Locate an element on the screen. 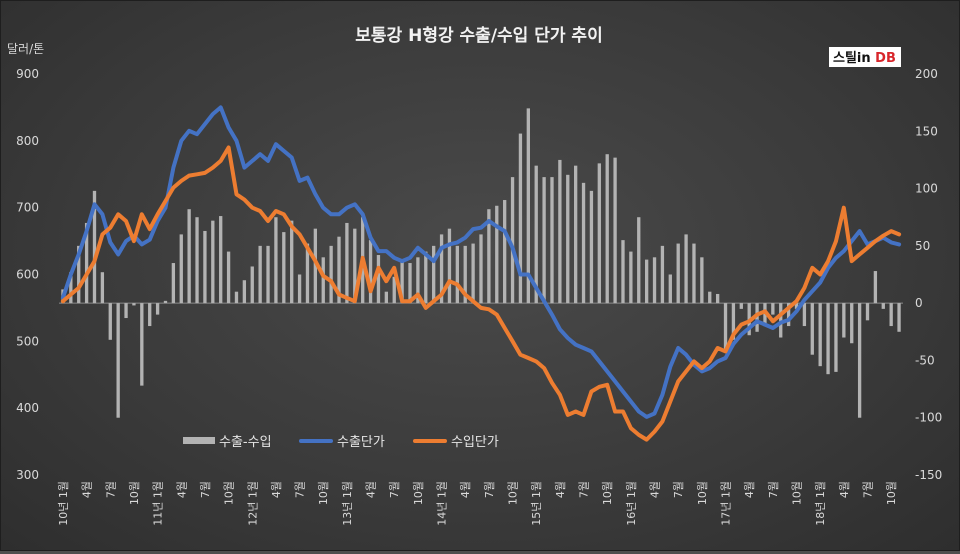 The width and height of the screenshot is (960, 554). left-tick-label: 600 is located at coordinates (27, 275).